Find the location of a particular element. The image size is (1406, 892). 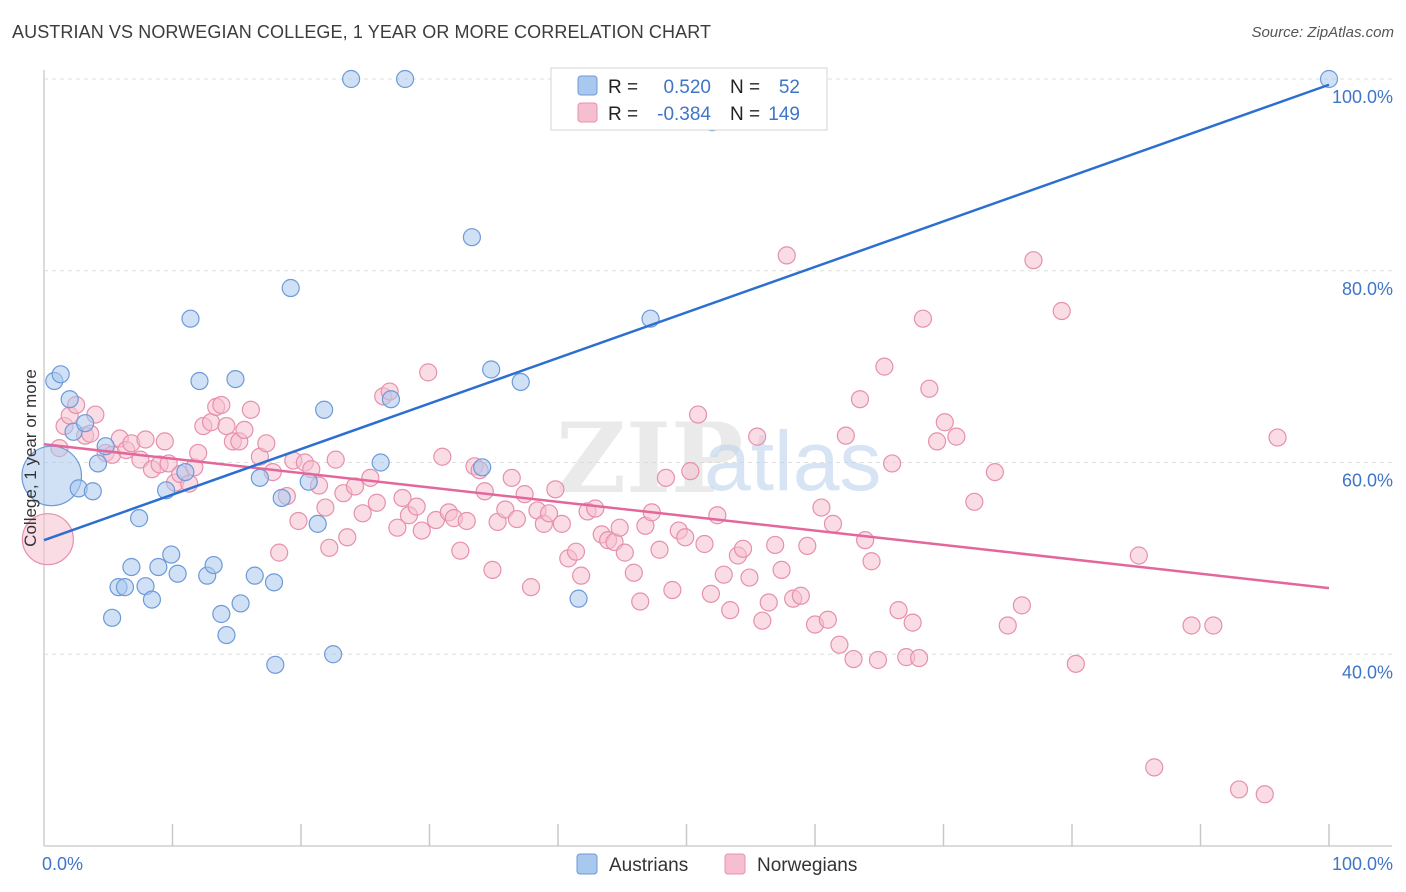

legend-r-value-austrians: 0.520 is located at coordinates (687, 87).